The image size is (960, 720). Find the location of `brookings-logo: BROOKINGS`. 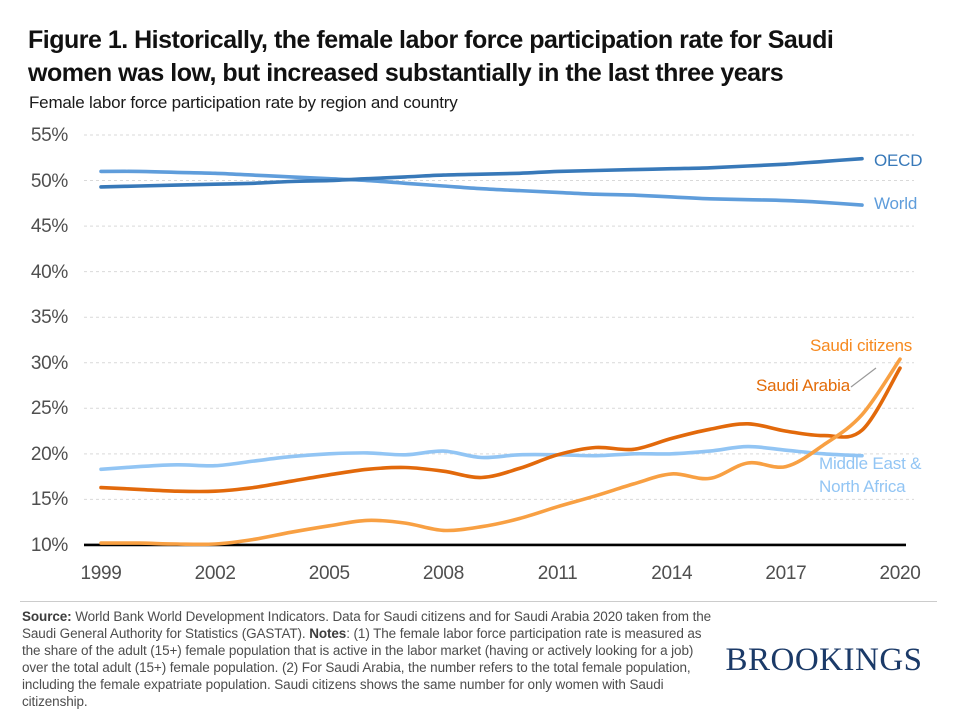

brookings-logo: BROOKINGS is located at coordinates (824, 660).